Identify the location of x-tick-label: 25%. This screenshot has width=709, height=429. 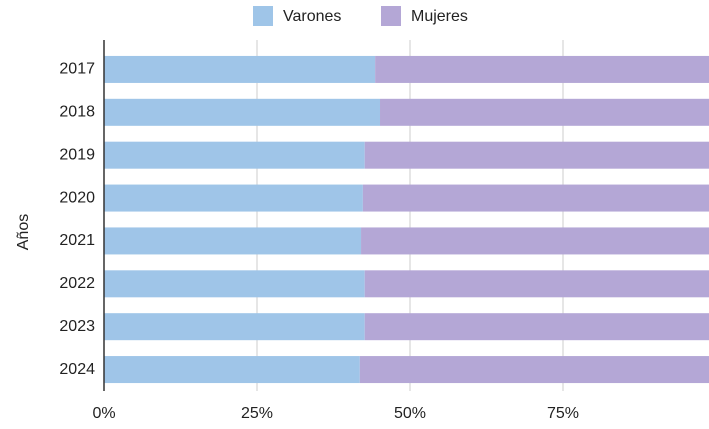
(257, 413).